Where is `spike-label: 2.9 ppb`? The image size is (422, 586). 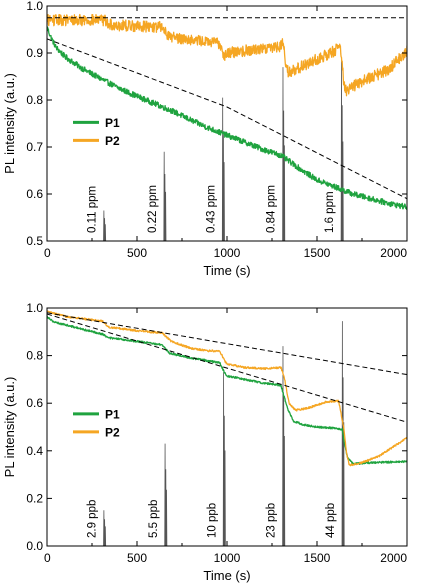
spike-label: 2.9 ppb is located at coordinates (93, 519).